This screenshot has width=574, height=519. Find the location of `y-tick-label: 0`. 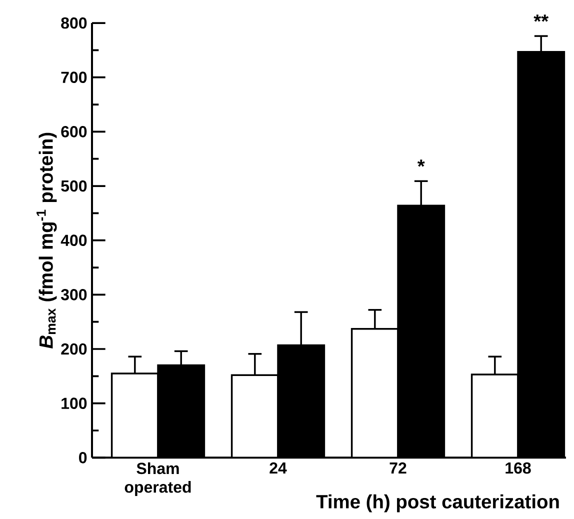

y-tick-label: 0 is located at coordinates (83, 458).